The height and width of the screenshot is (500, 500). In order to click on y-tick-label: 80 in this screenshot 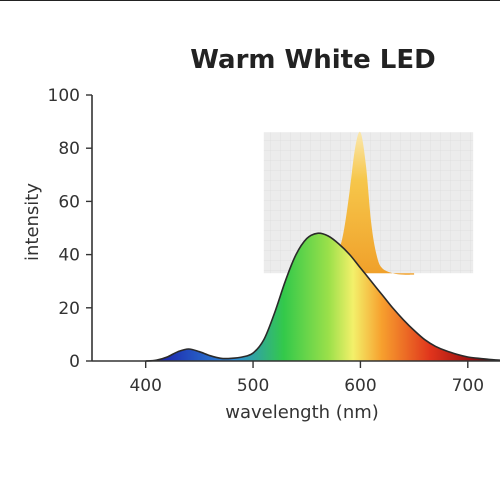, I will do `click(69, 149)`.